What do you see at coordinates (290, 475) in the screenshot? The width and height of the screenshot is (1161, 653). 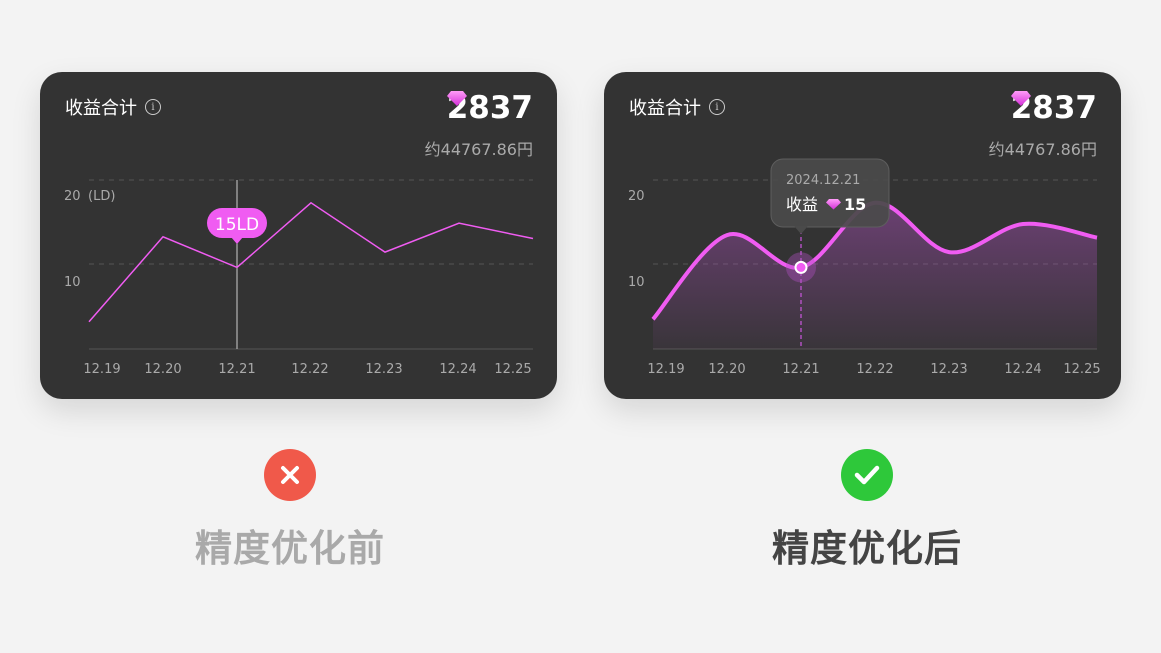 I see `x-icon` at bounding box center [290, 475].